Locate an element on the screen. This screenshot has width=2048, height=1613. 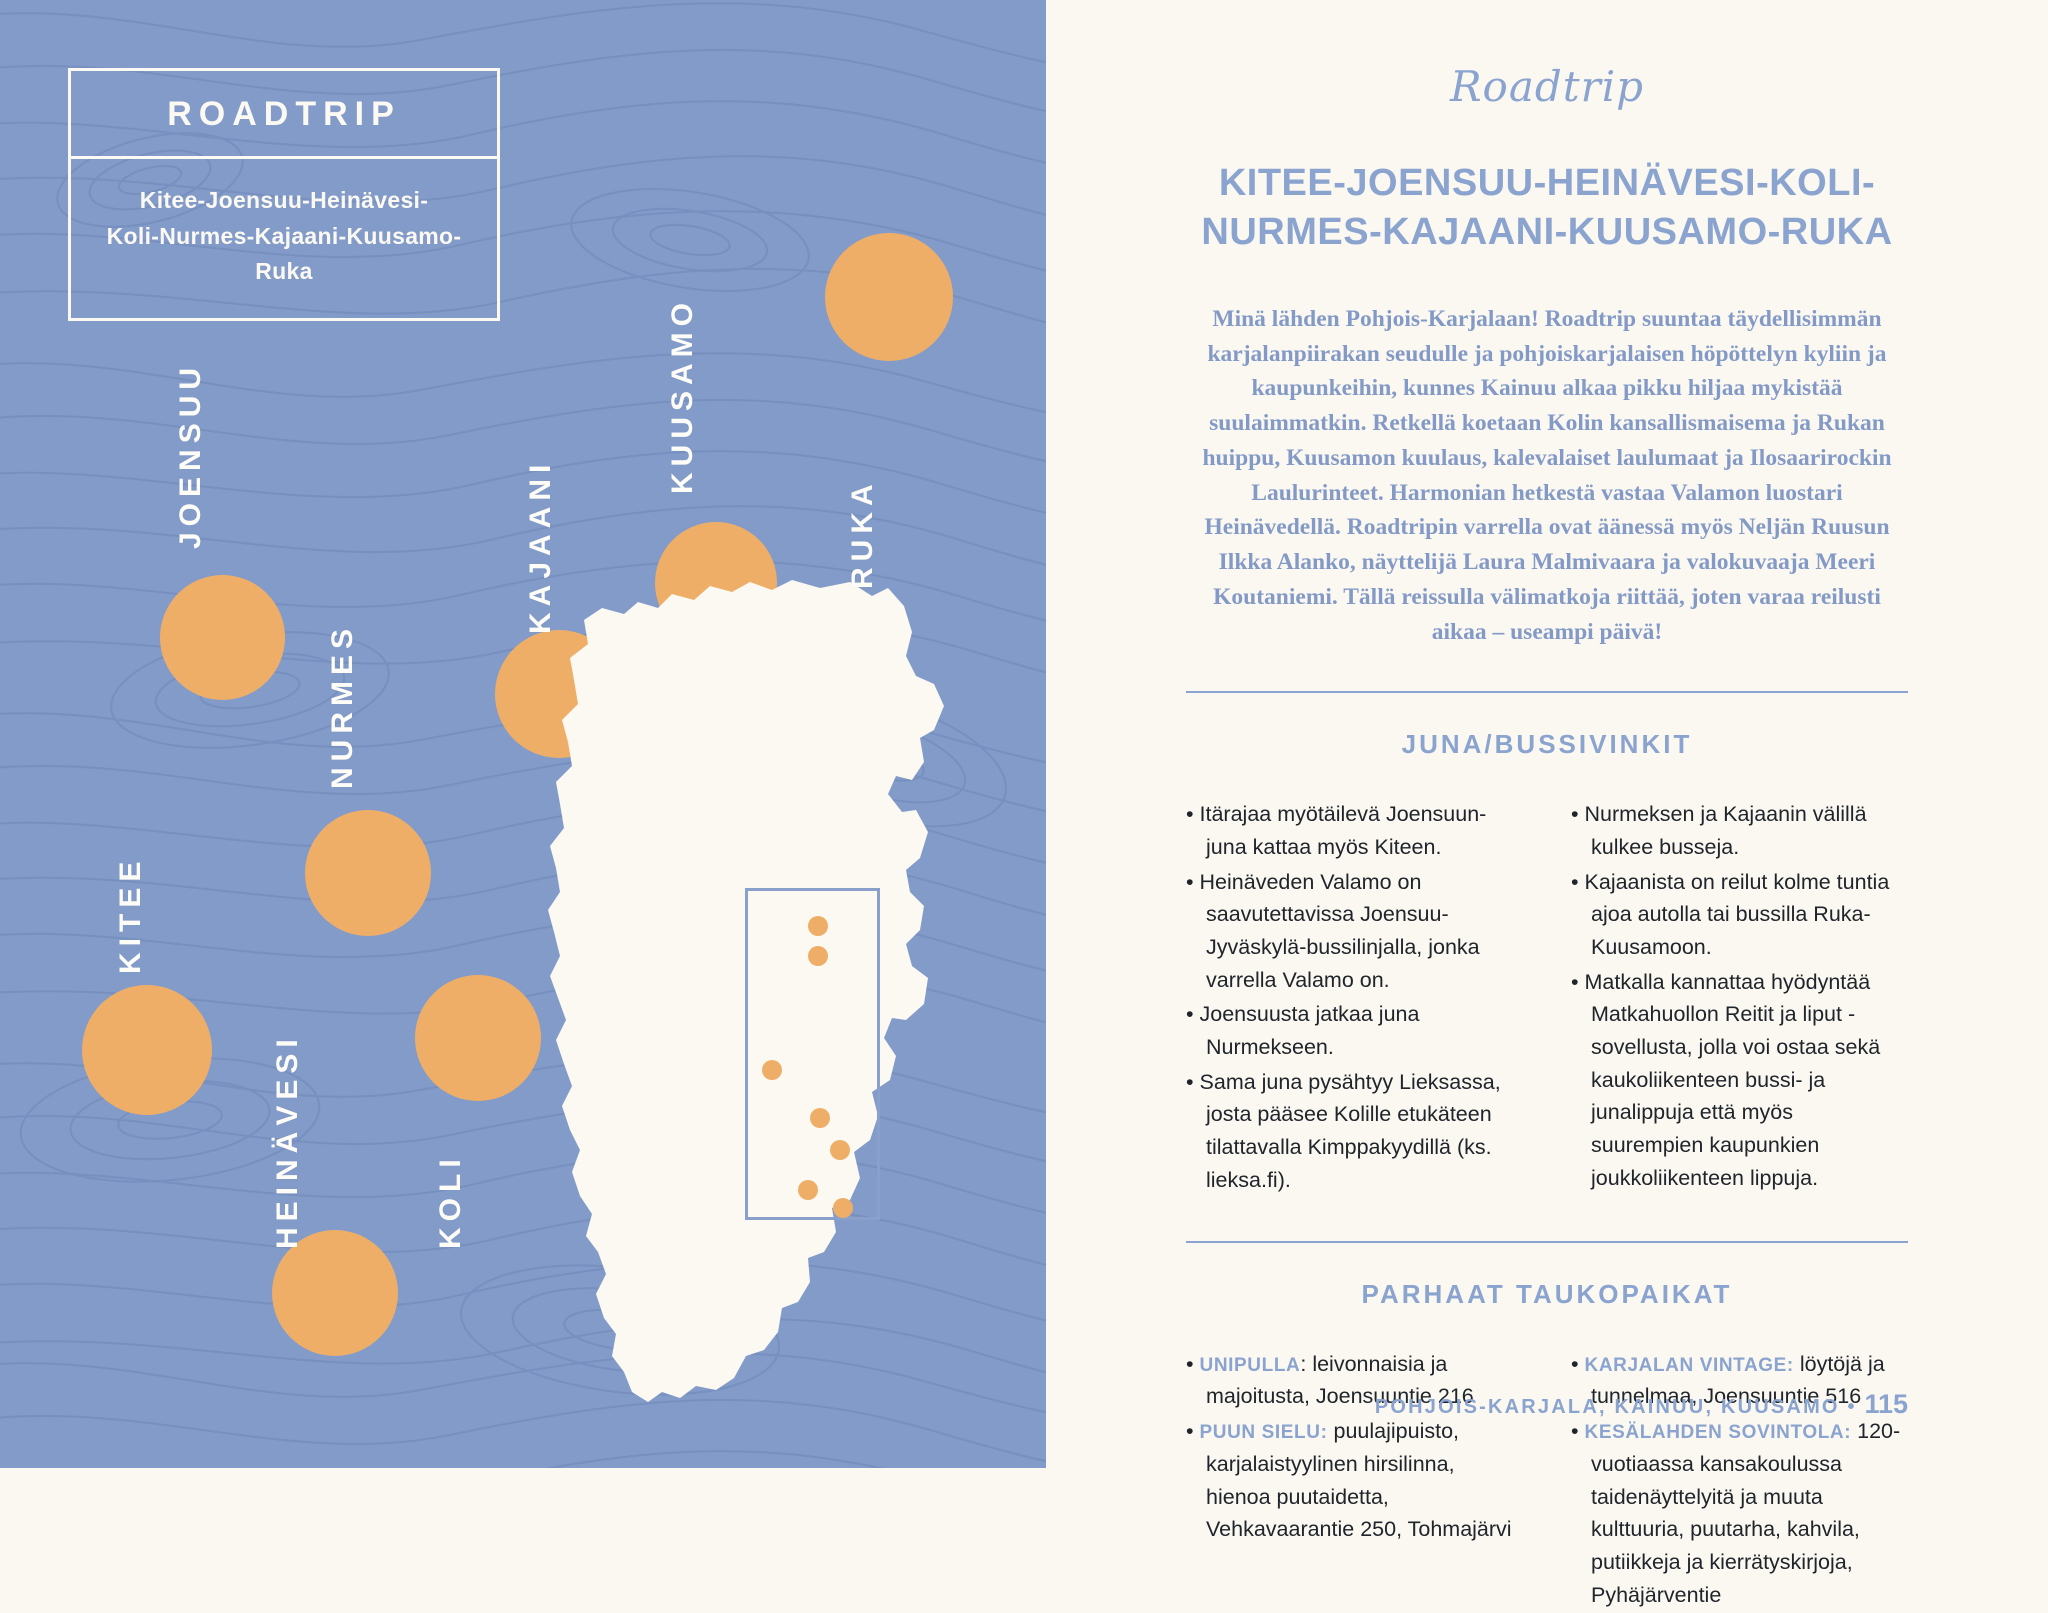
roadtrip-heading: ROADTRIP is located at coordinates (284, 115).